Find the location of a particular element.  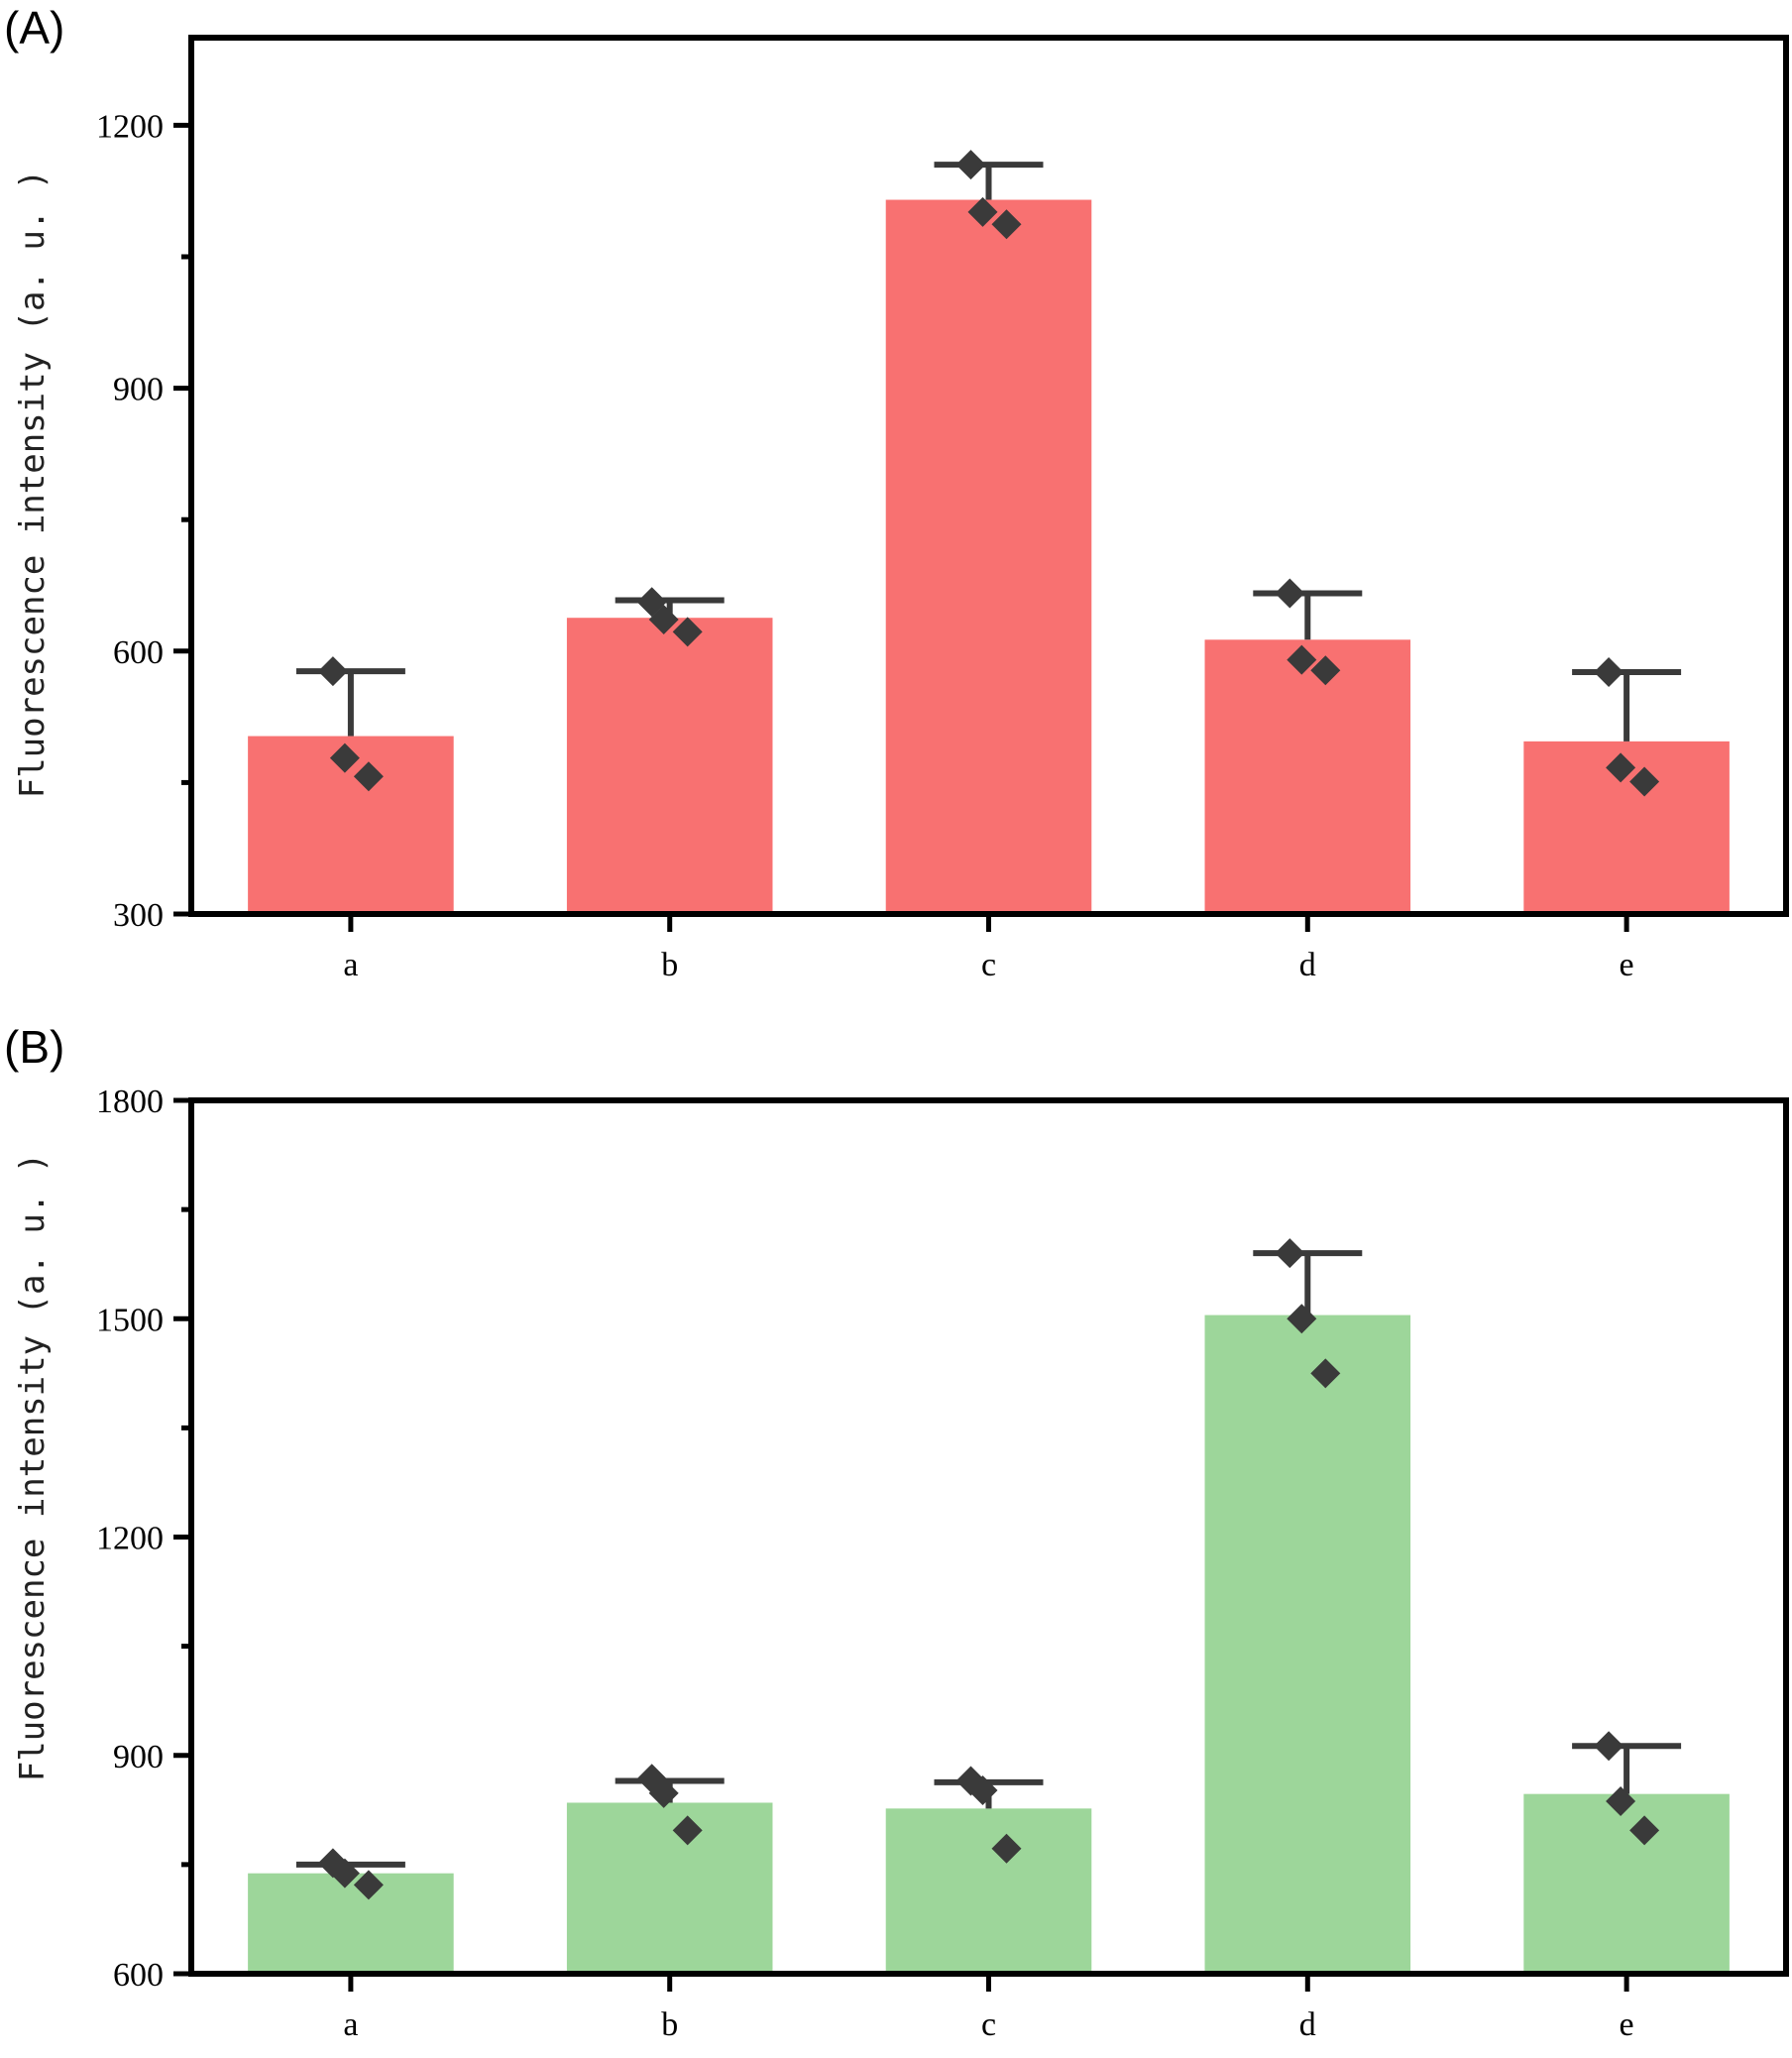

panel-a-x-tick-label-b: b is located at coordinates (669, 965).